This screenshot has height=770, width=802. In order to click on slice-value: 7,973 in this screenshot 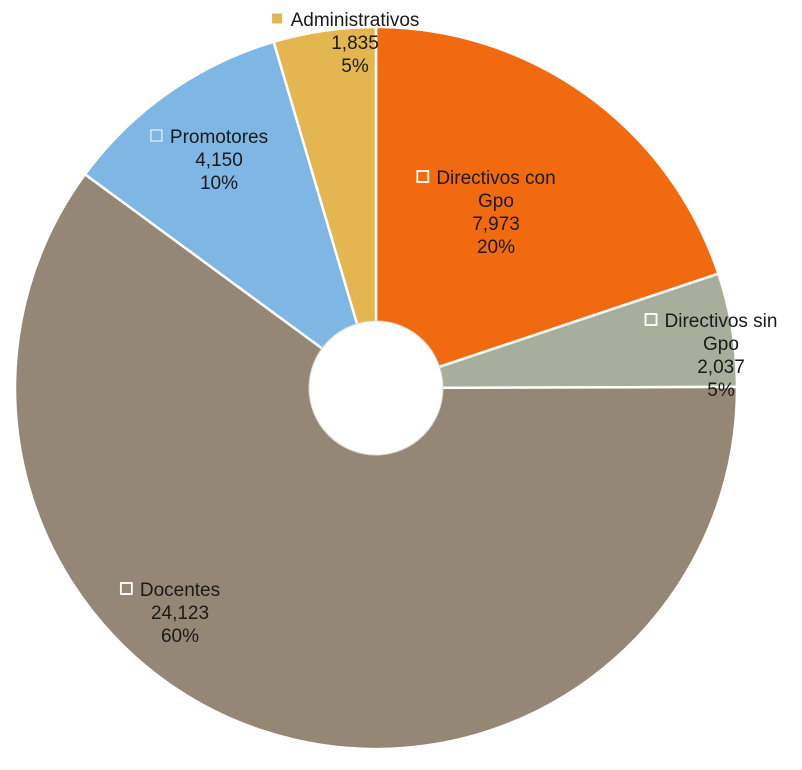, I will do `click(496, 224)`.